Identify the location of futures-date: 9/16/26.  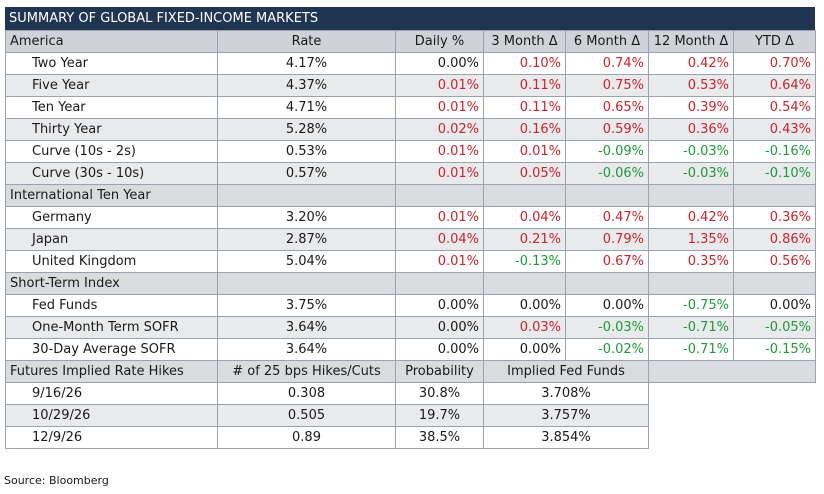
(111, 393).